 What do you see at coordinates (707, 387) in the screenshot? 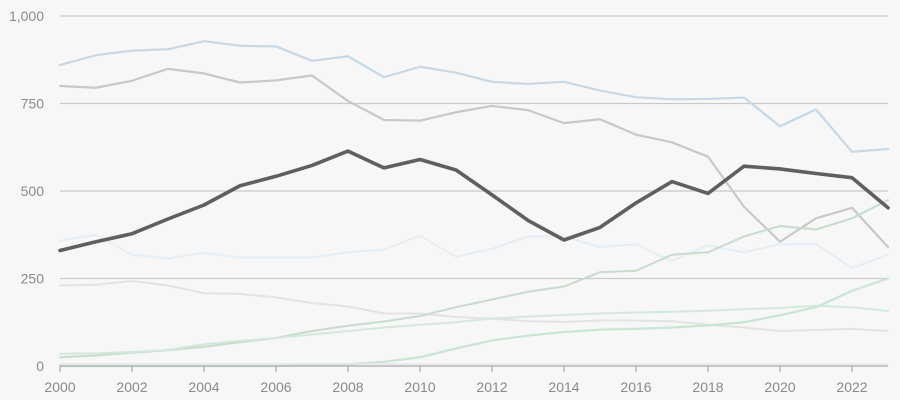
I see `x-tick-label: 2018` at bounding box center [707, 387].